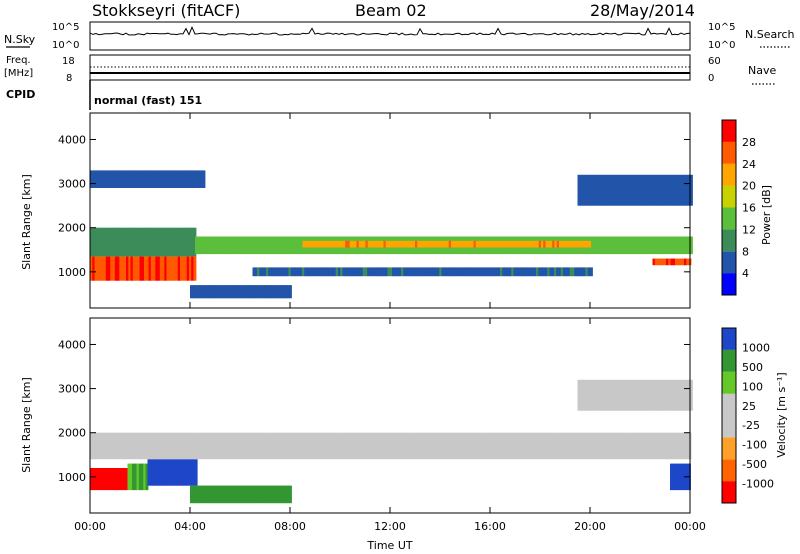 The height and width of the screenshot is (554, 800). I want to click on vel-cbar-swatch, so click(729, 382).